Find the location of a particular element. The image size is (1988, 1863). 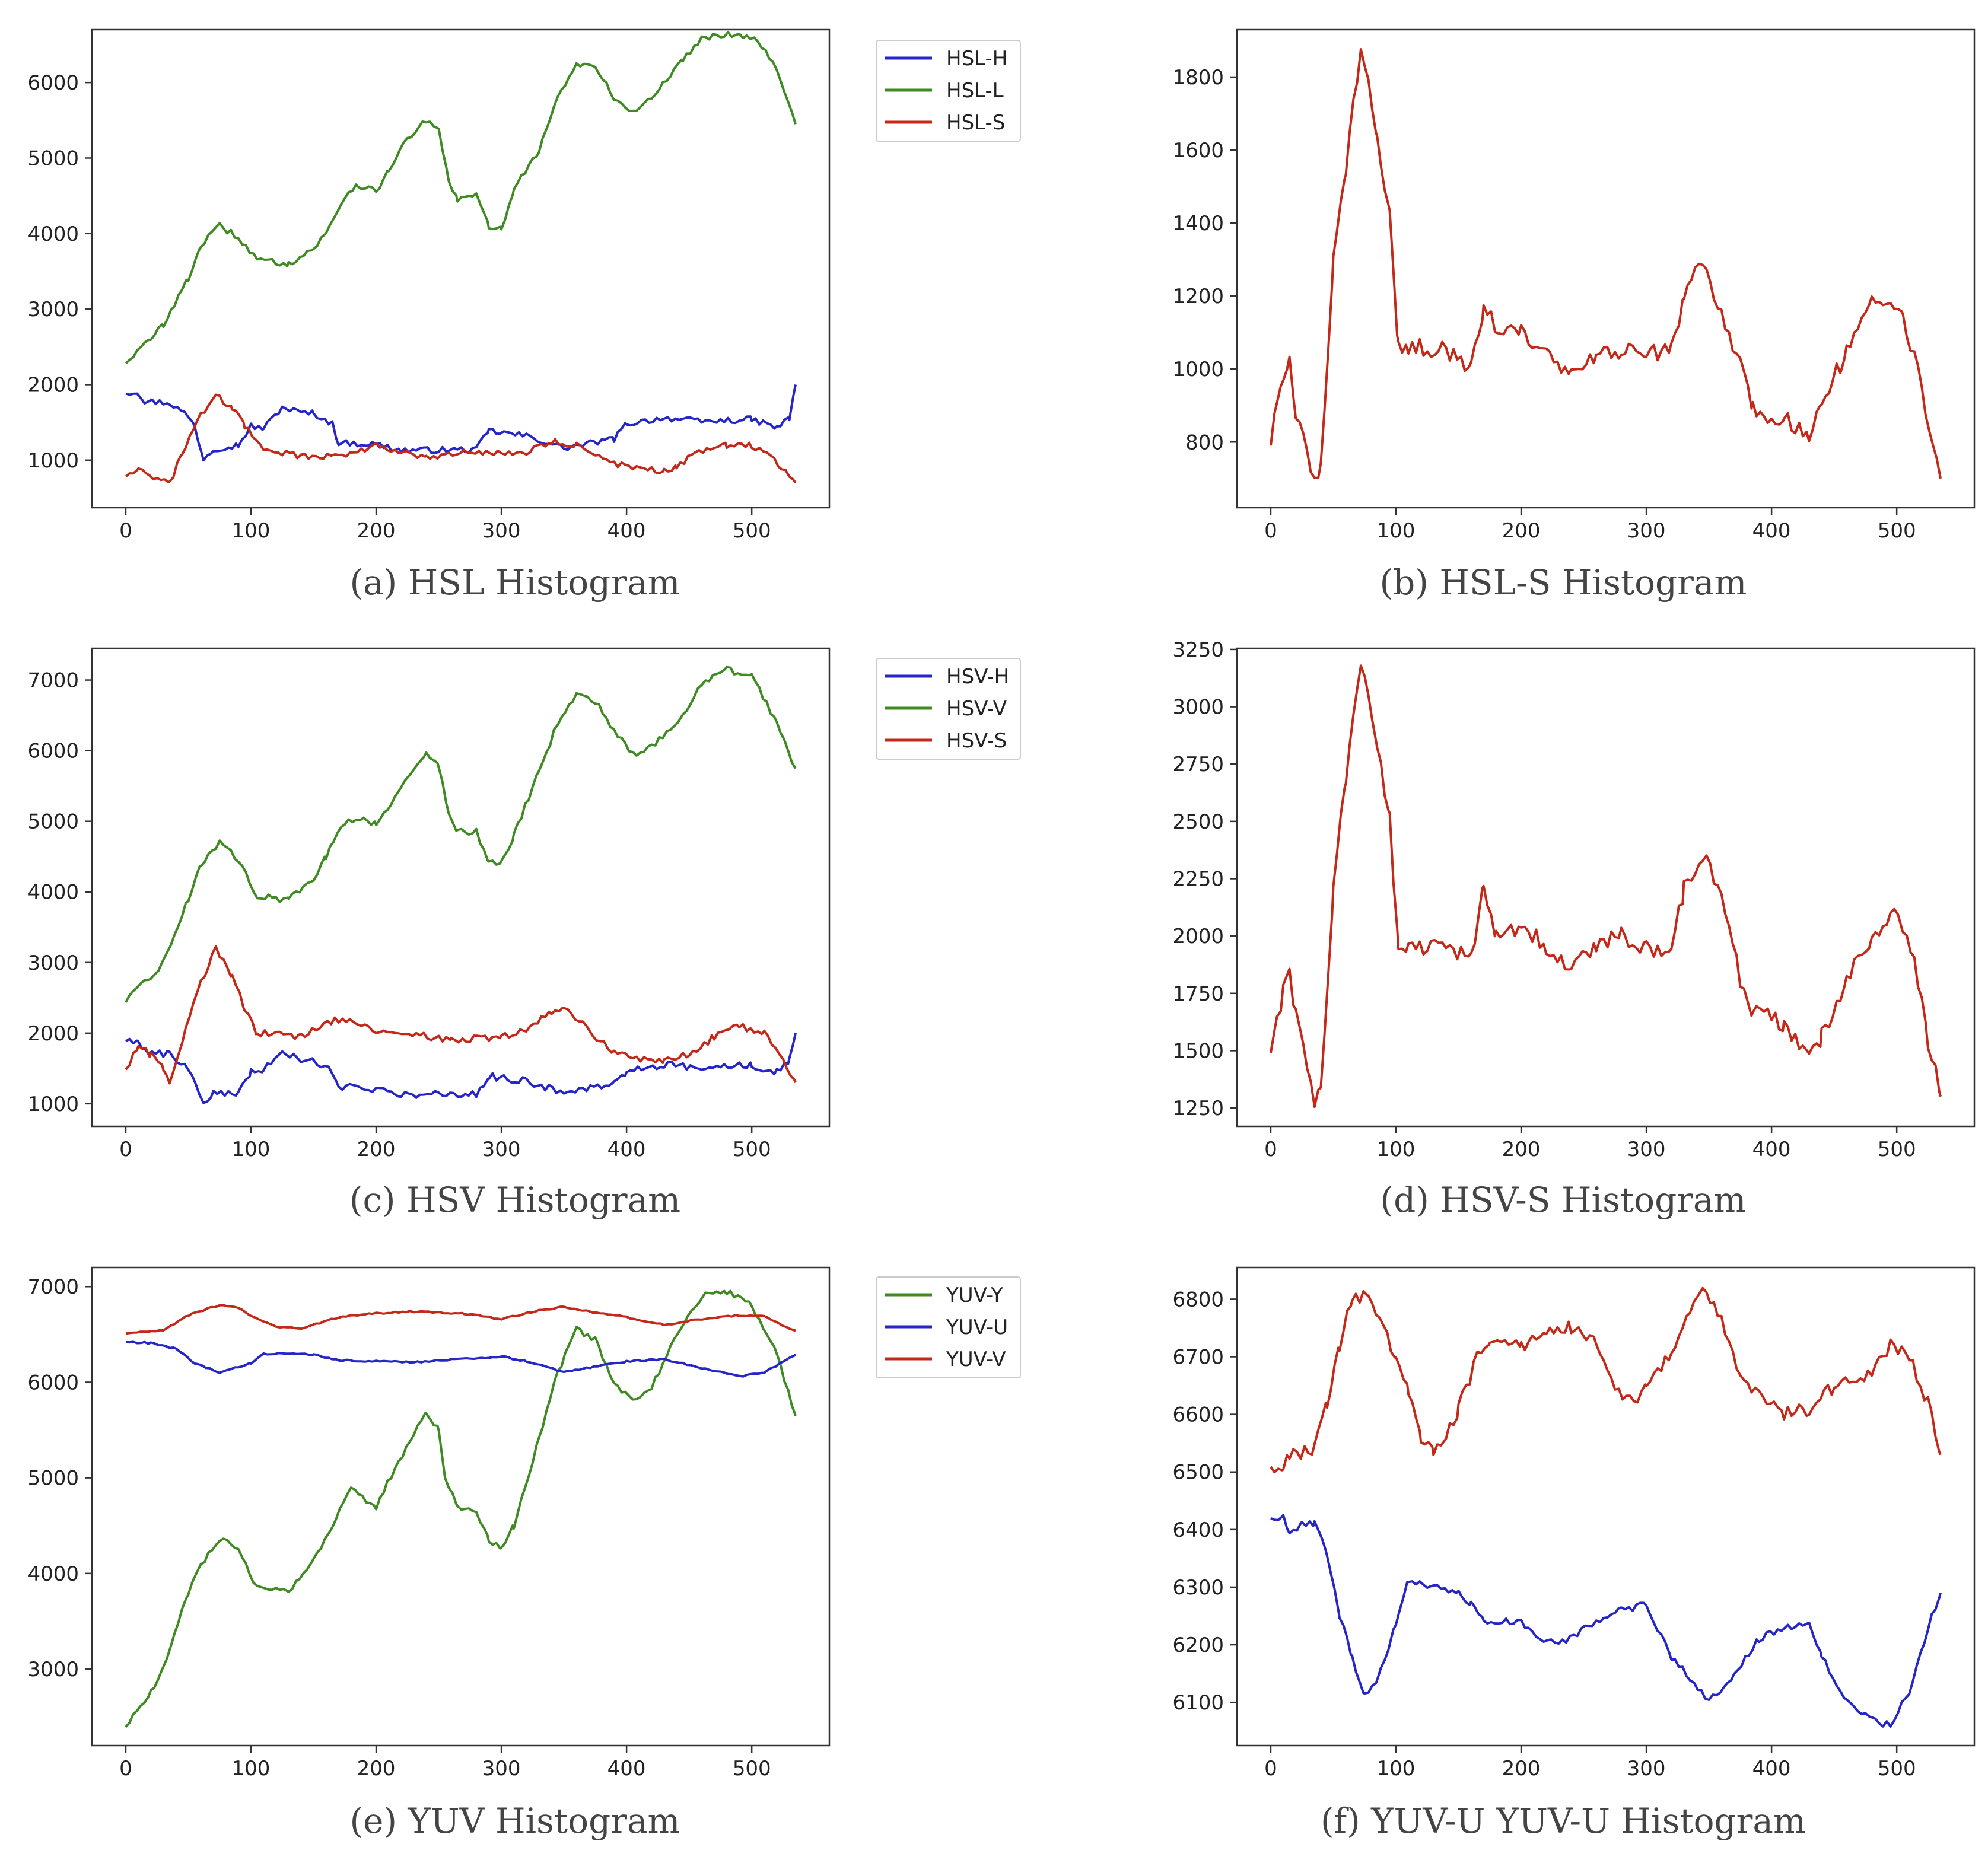

series-line-yuv-u is located at coordinates (461, 1359).